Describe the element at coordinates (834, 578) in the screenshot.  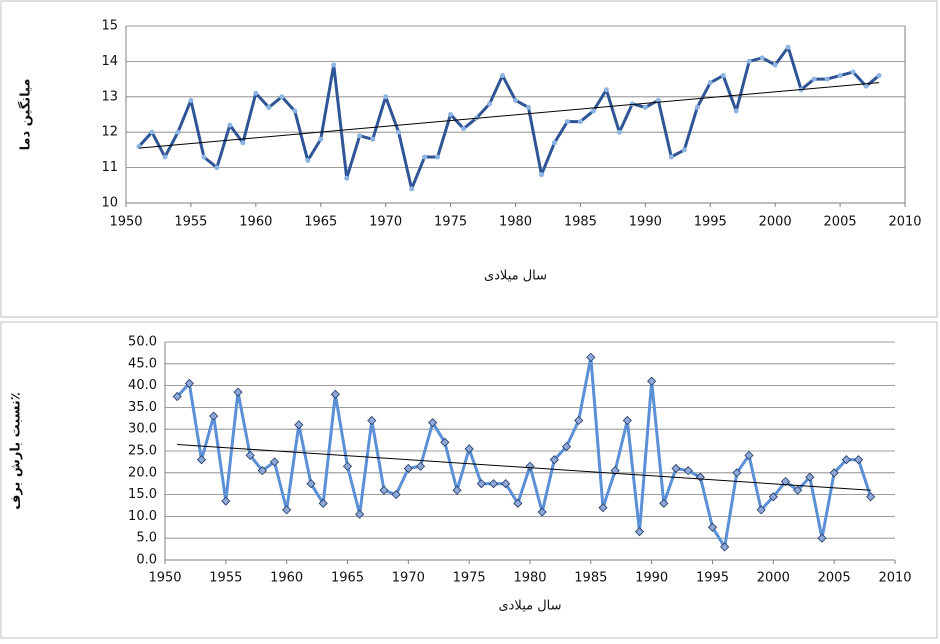
I see `x-tick-label: 2005` at that location.